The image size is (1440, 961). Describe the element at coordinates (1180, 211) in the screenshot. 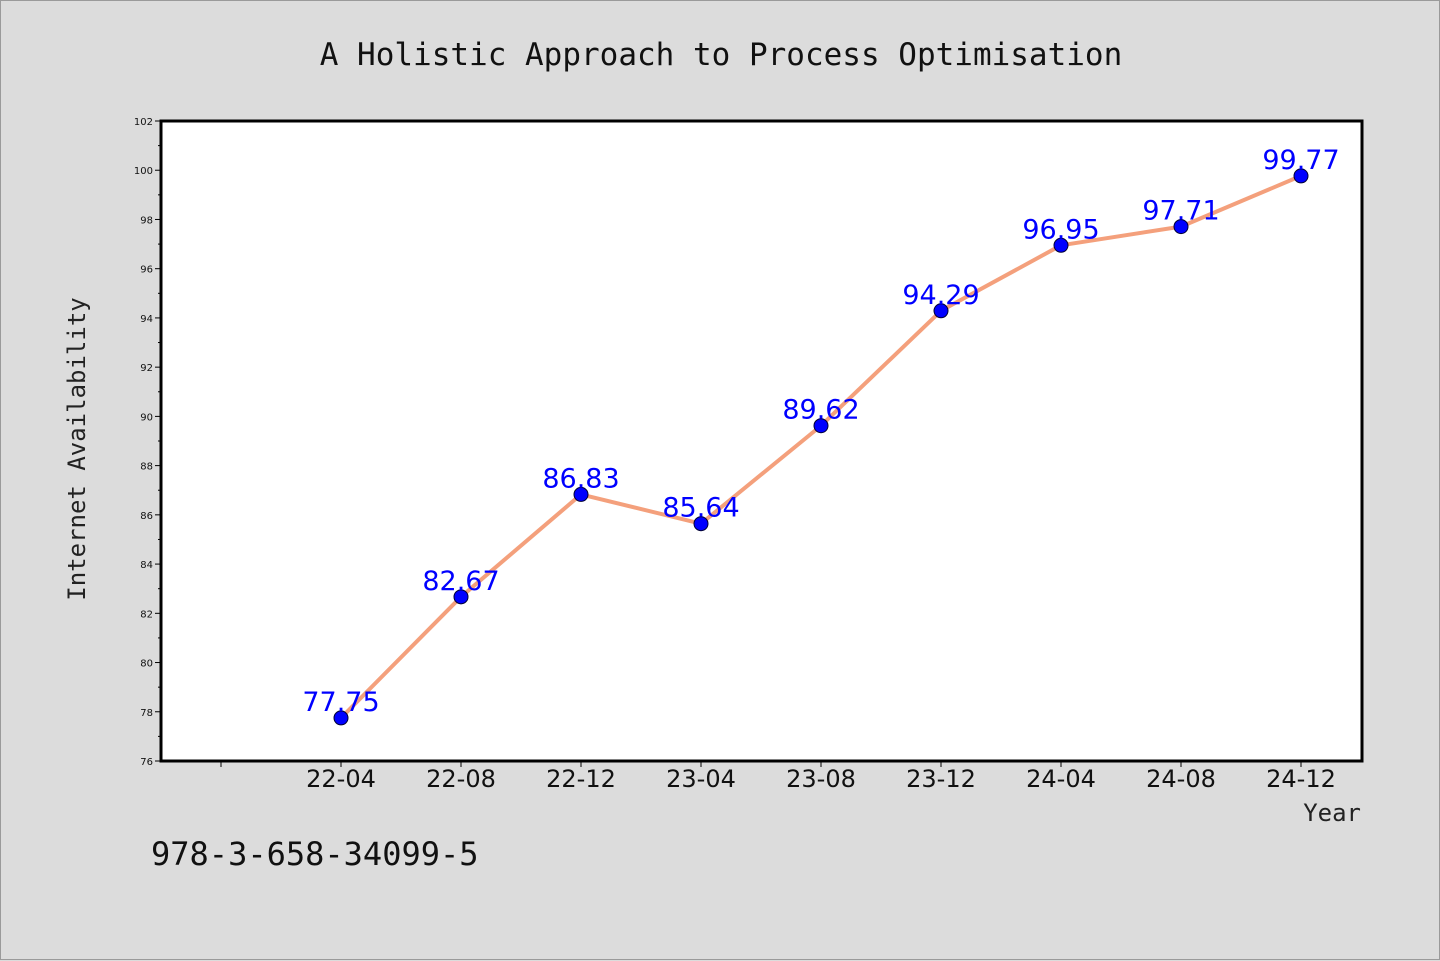

I see `data-label: 97.71` at that location.